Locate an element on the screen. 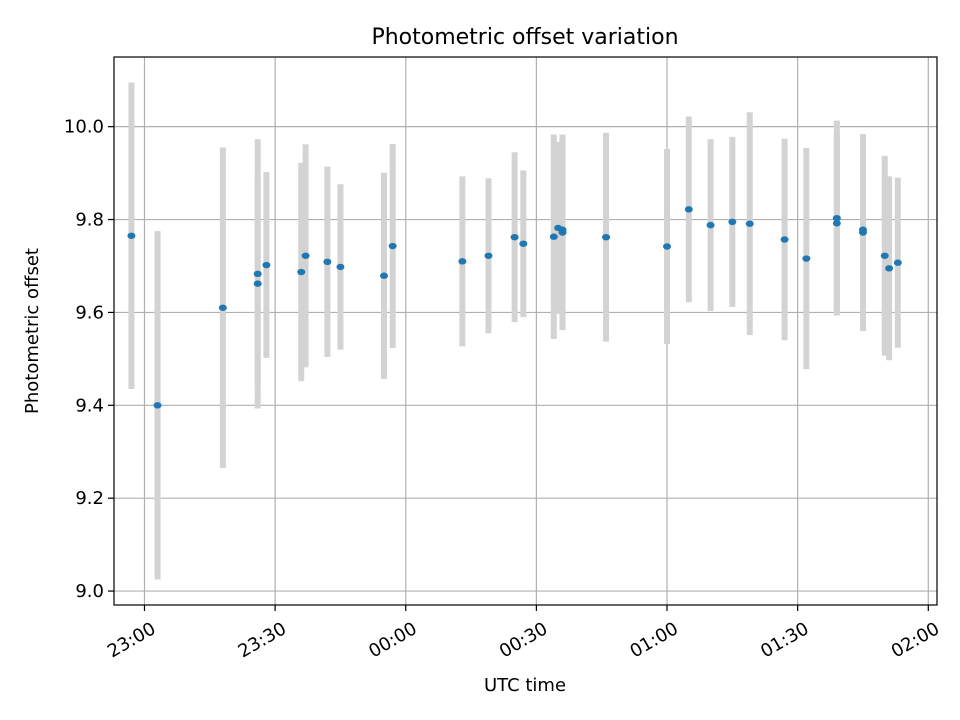 This screenshot has width=960, height=720. y-tick-label: 9.4 is located at coordinates (89, 405).